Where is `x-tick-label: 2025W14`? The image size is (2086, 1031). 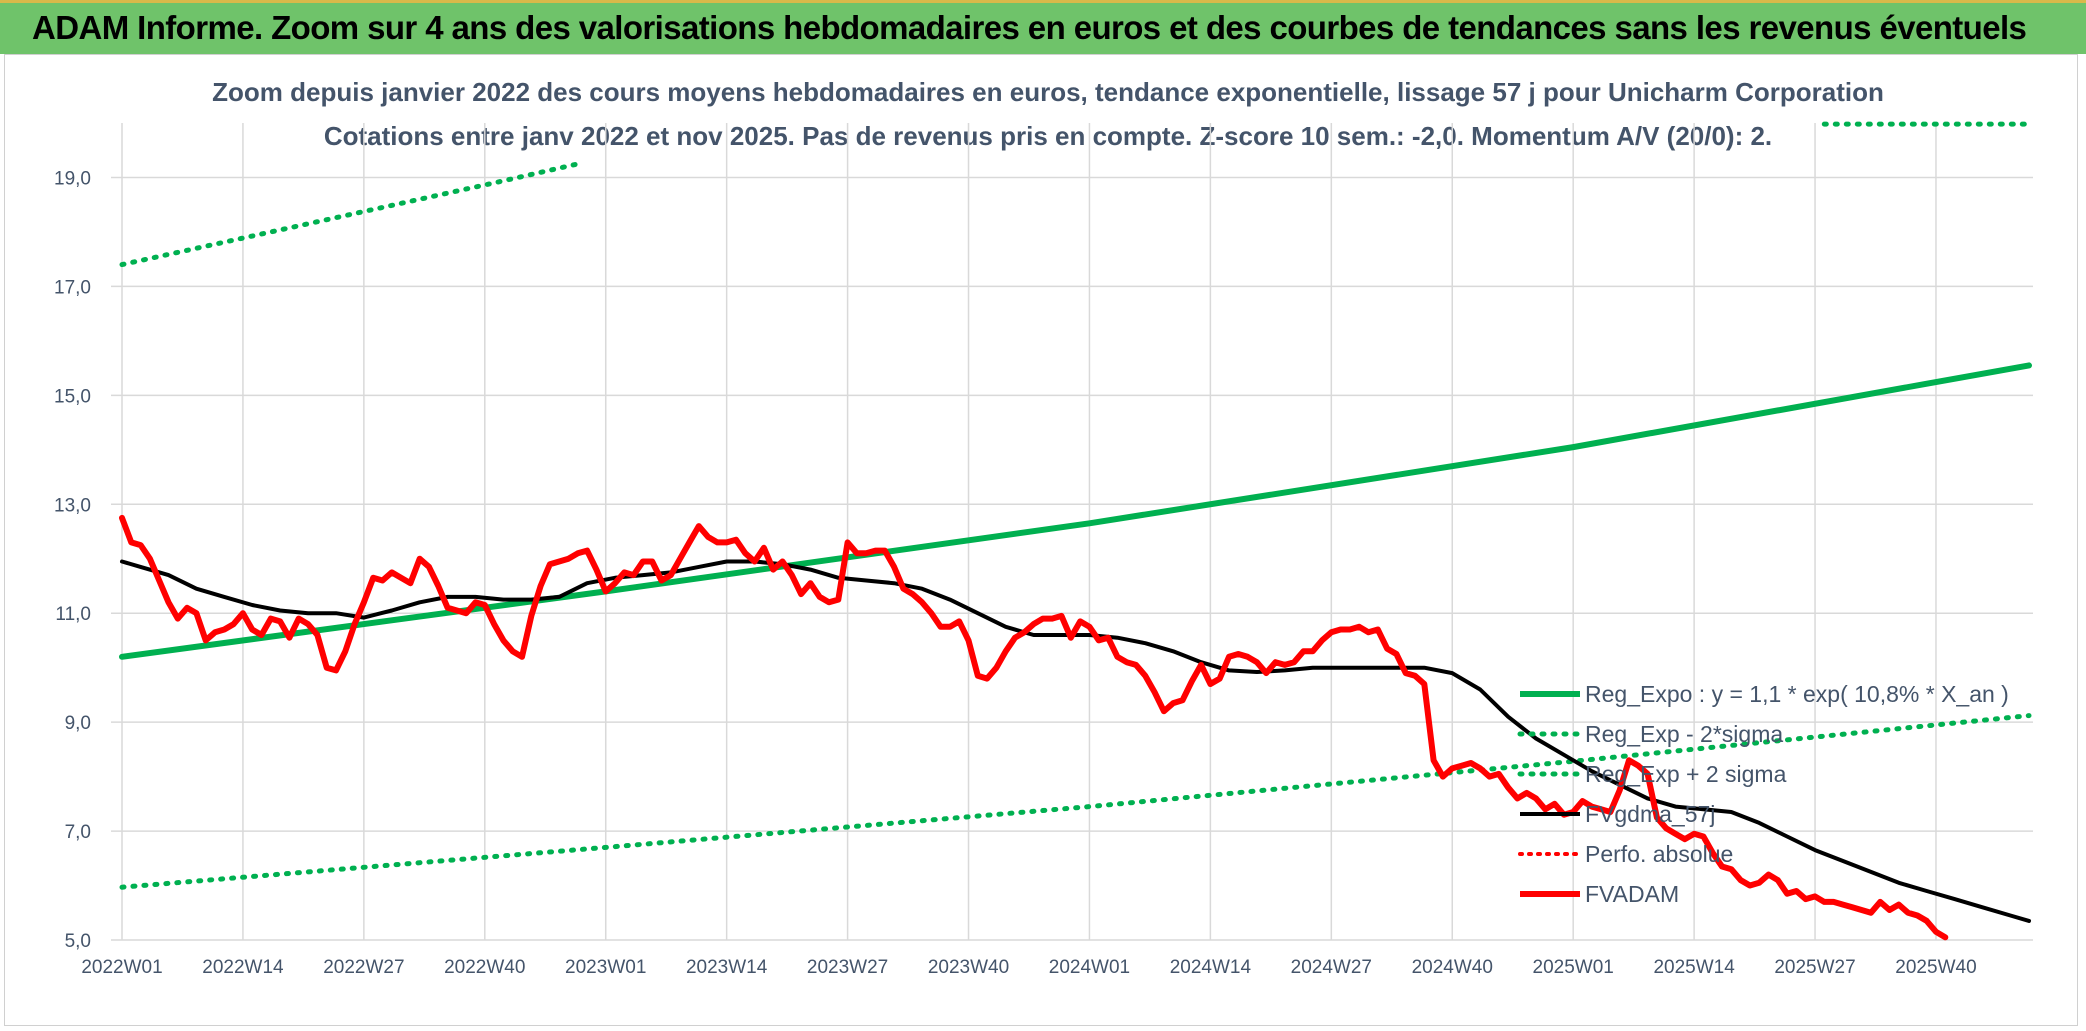
x-tick-label: 2025W14 is located at coordinates (1694, 967).